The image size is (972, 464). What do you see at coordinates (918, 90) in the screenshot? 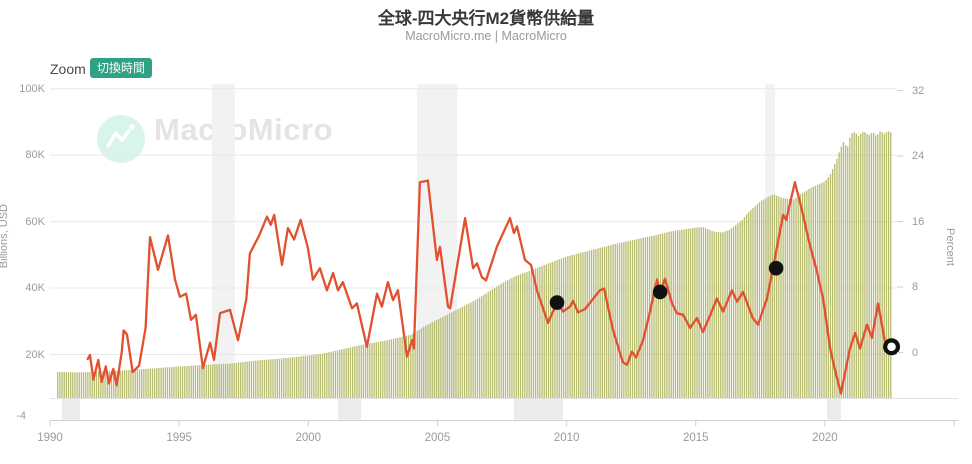
I see `y-axis-right-label: 32` at bounding box center [918, 90].